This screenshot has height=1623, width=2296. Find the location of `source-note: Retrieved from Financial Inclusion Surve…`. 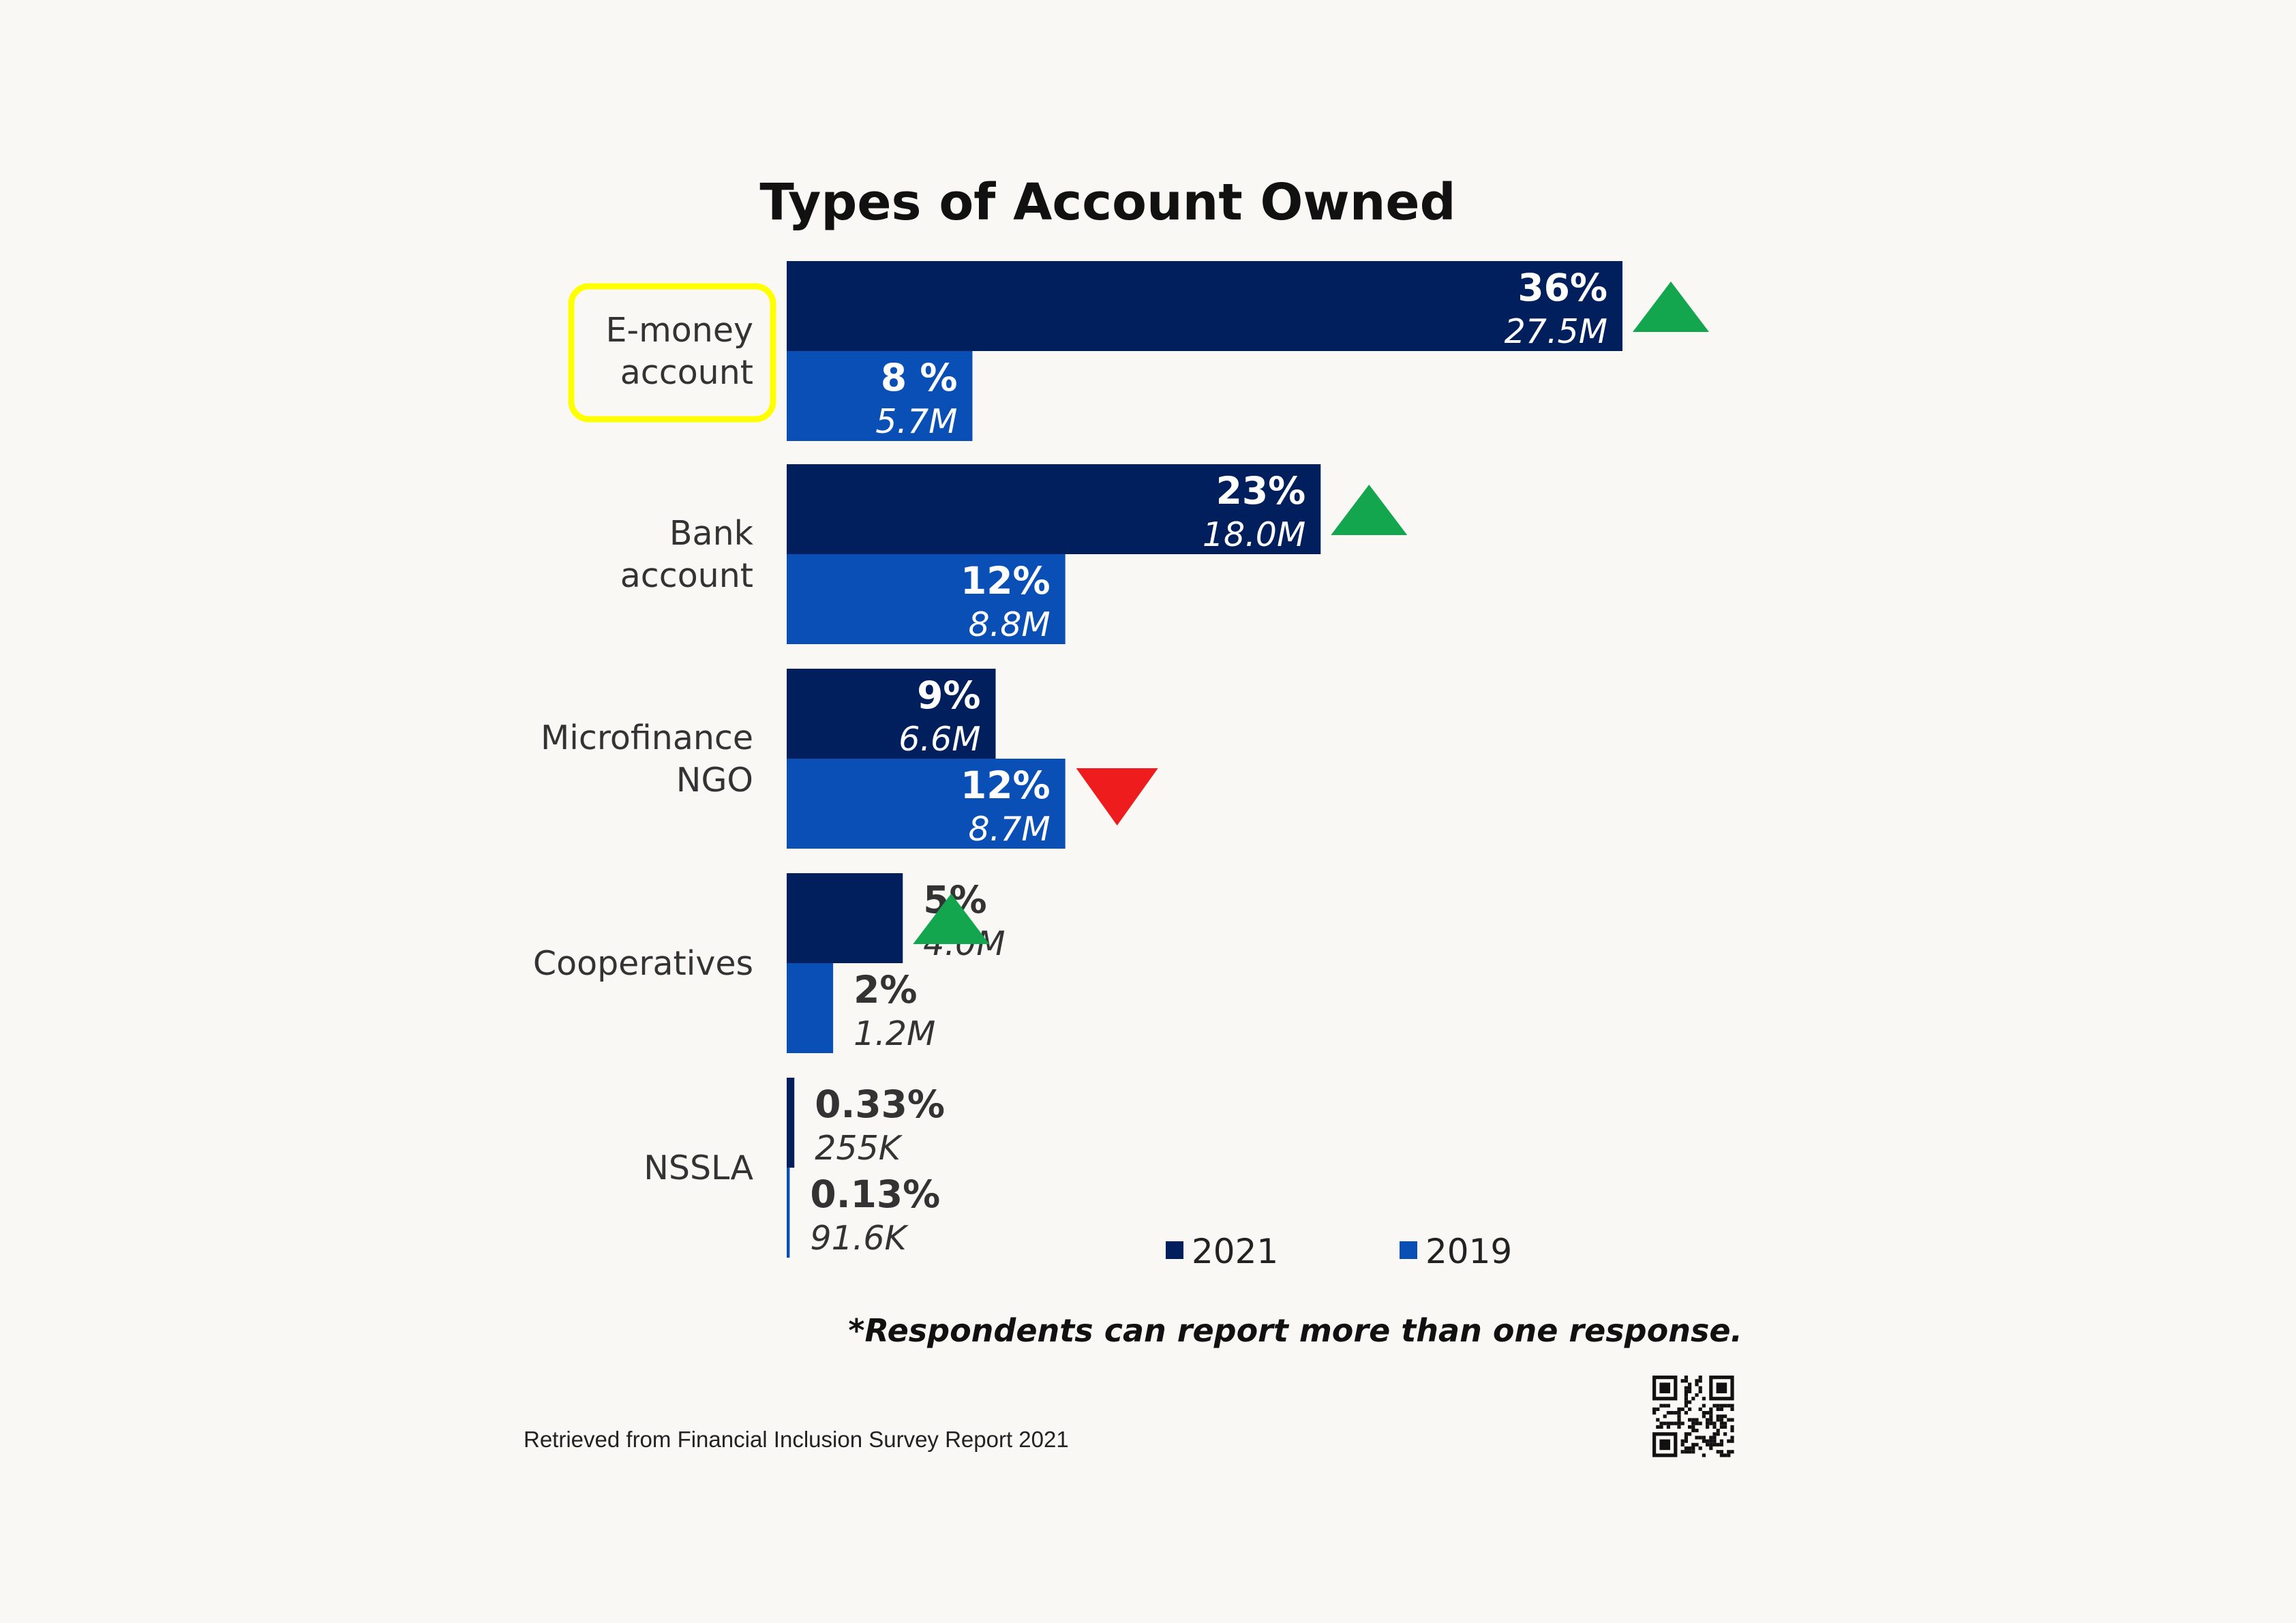

source-note: Retrieved from Financial Inclusion Surve… is located at coordinates (796, 1440).